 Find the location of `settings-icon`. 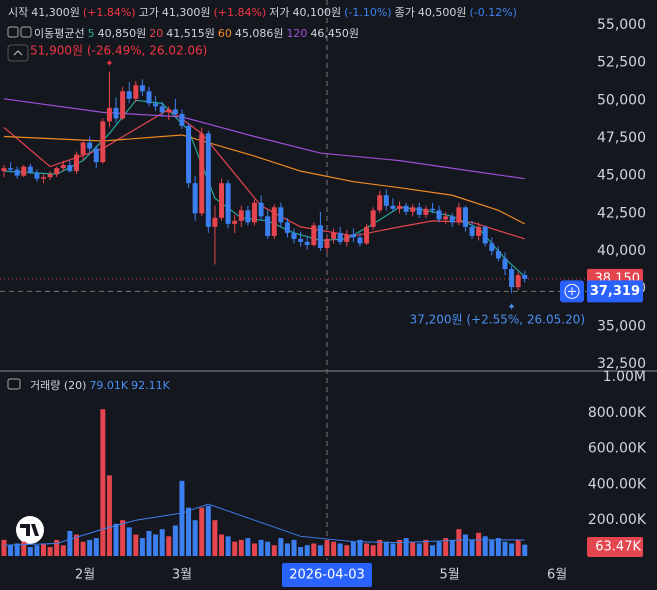

settings-icon is located at coordinates (26, 32).